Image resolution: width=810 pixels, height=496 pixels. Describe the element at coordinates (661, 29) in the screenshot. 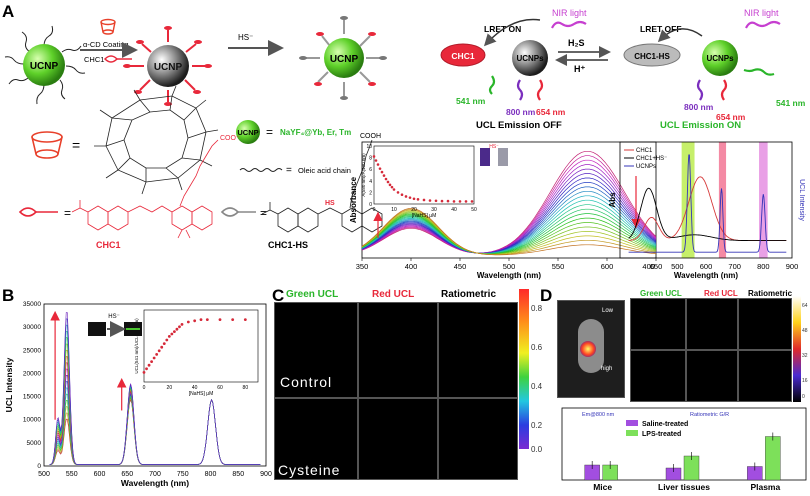

I see `lret-off-label: LRET OFF` at that location.